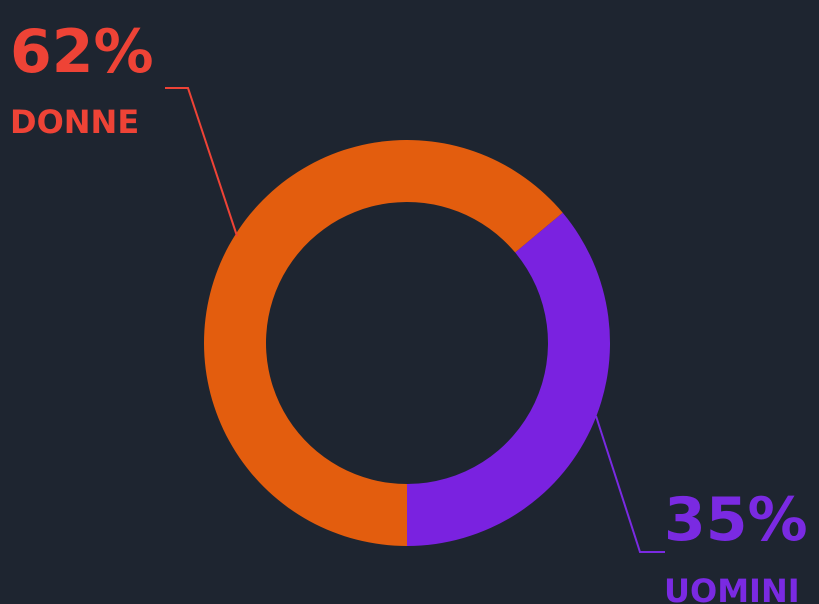 The width and height of the screenshot is (819, 604). I want to click on value-label: 62%, so click(82, 52).